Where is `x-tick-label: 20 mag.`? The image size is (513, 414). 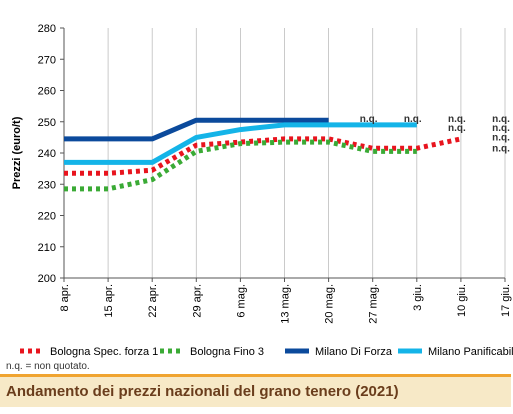 x-tick-label: 20 mag. is located at coordinates (330, 304).